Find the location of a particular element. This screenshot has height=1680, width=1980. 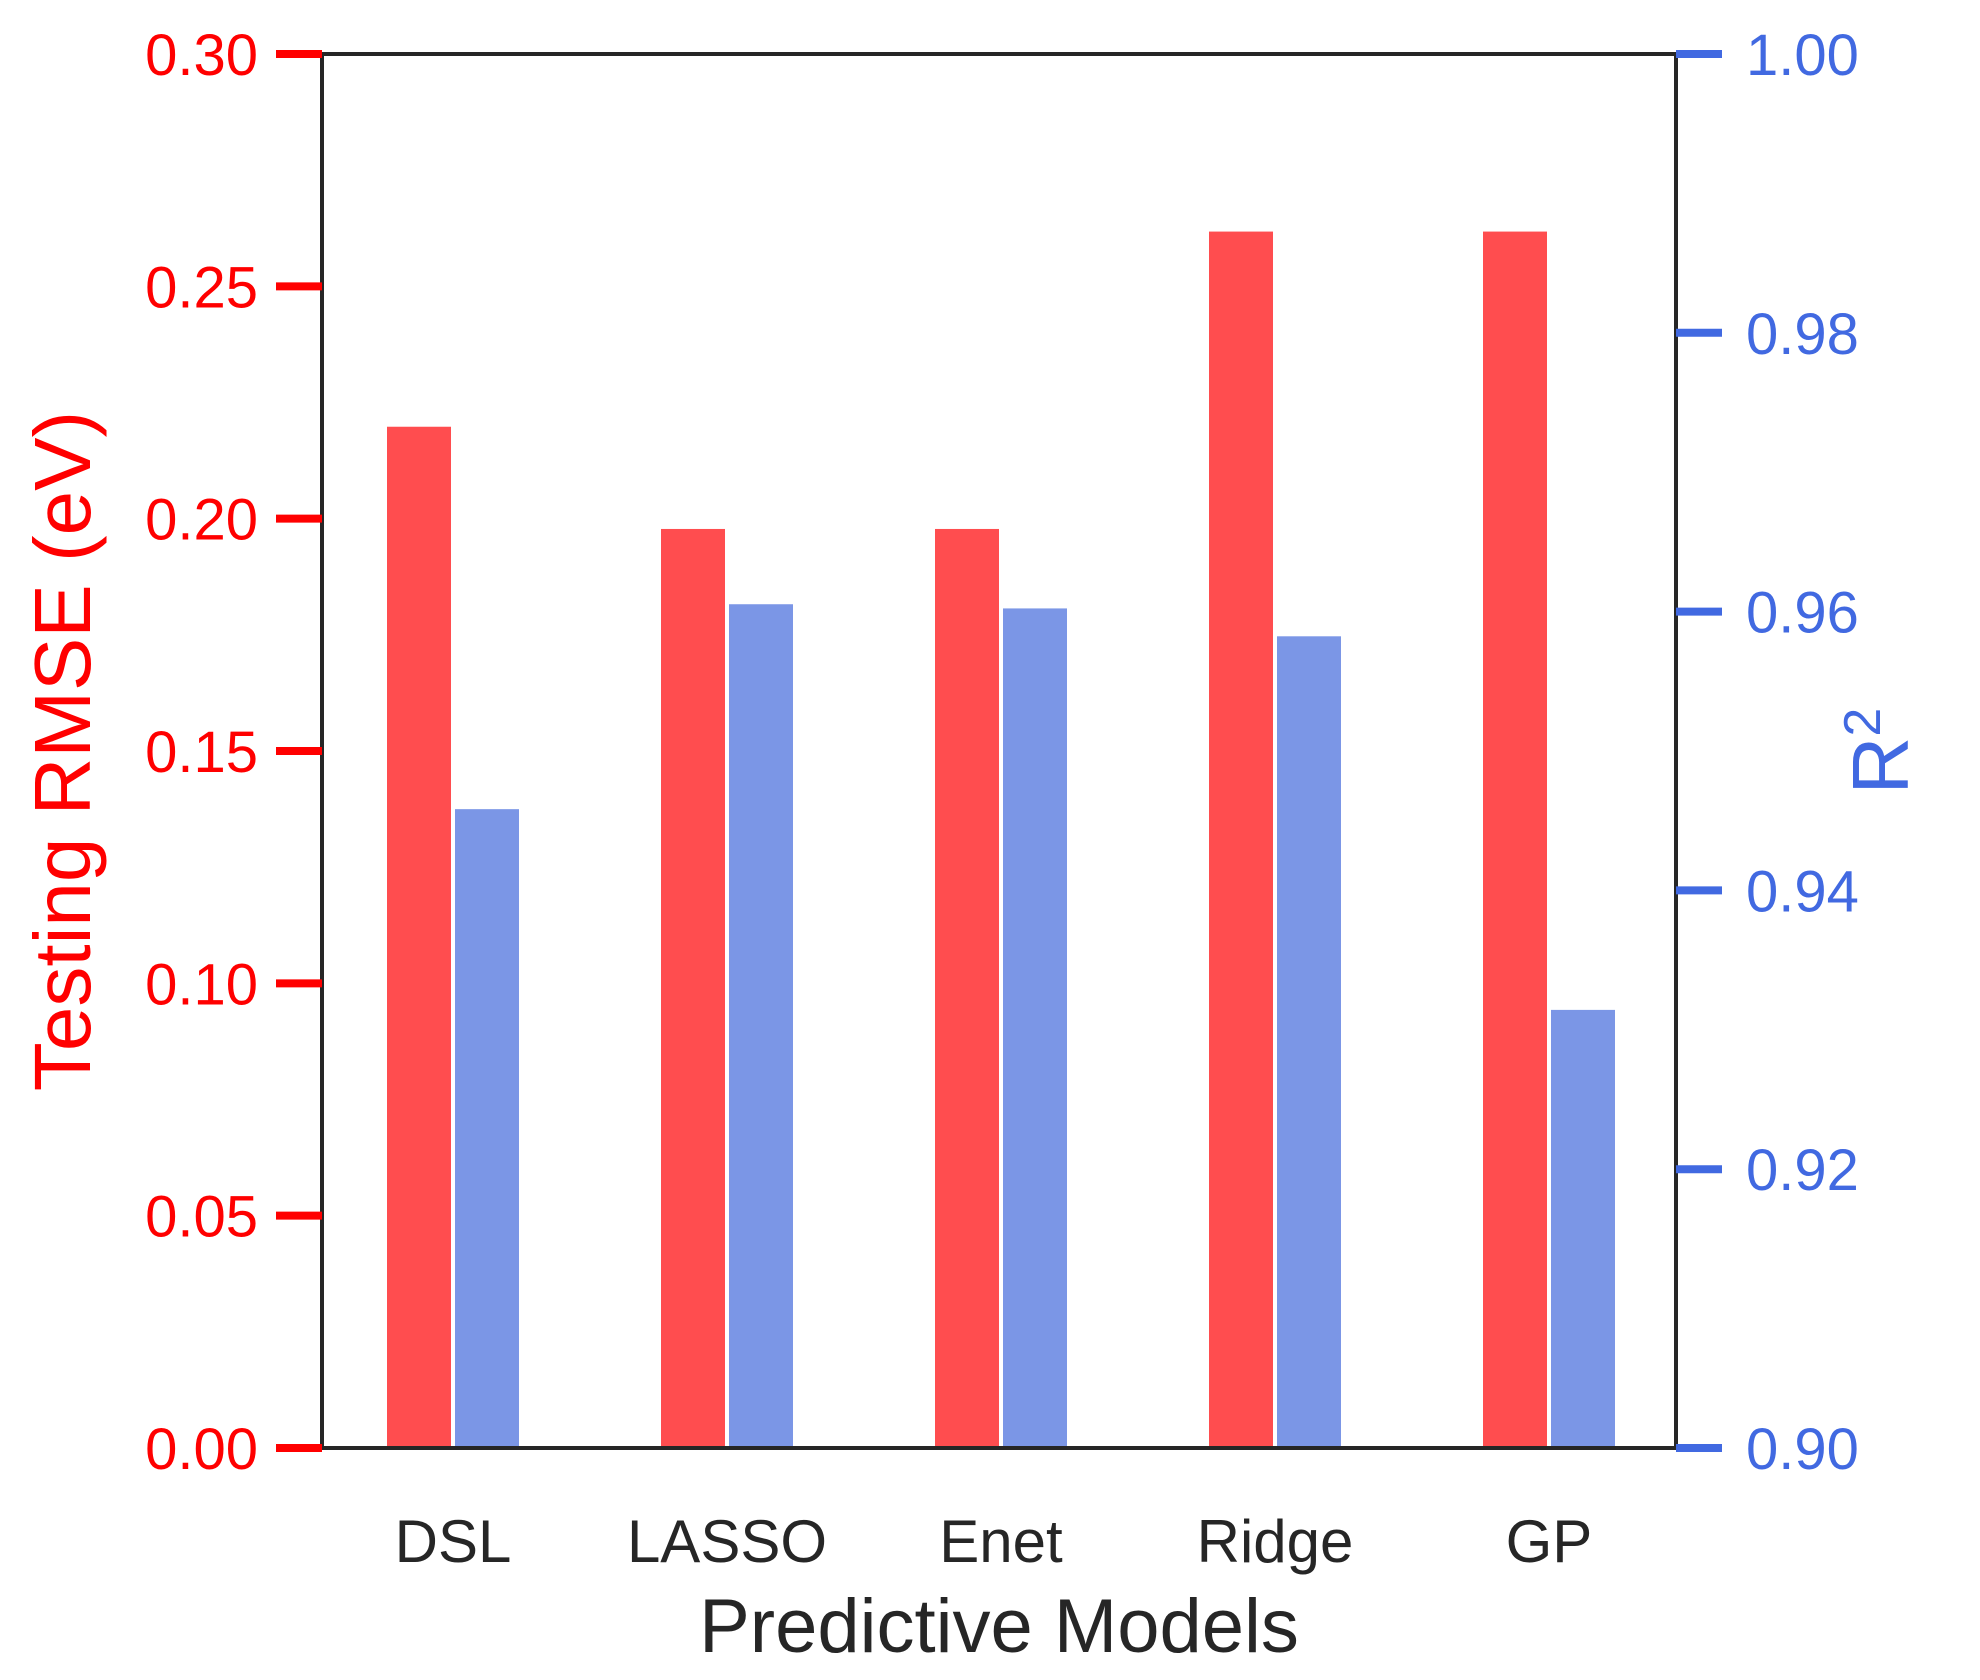

right-y-axis-label: R2 is located at coordinates (1879, 751).